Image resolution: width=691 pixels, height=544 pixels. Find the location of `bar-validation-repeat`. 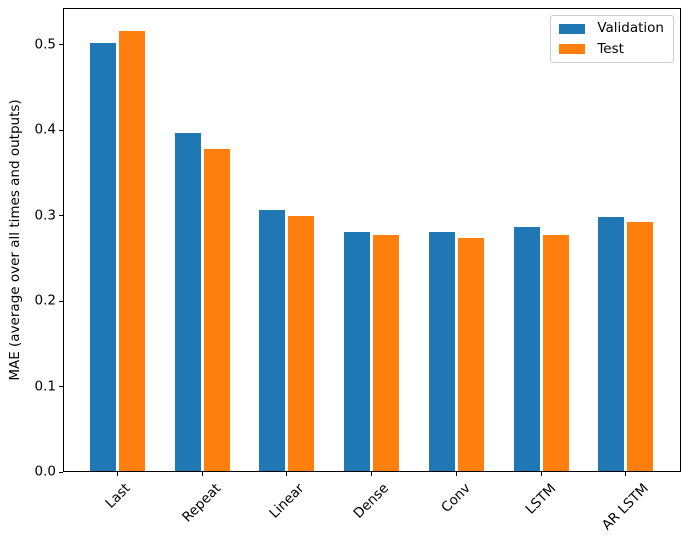

bar-validation-repeat is located at coordinates (187, 302).